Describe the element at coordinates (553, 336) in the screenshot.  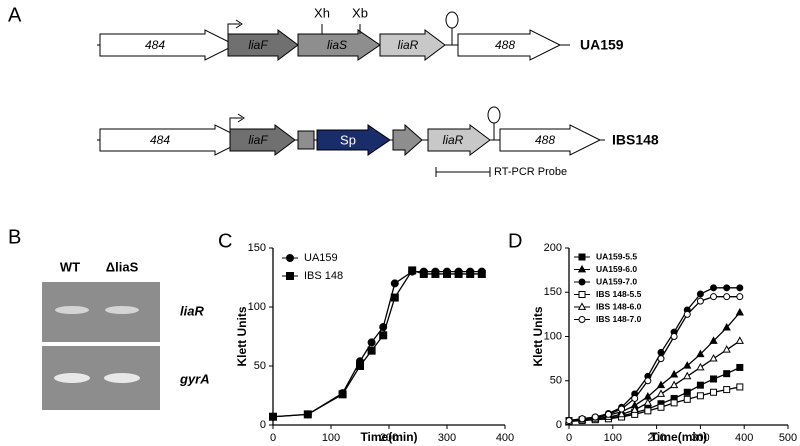
I see `y-tick-label: 100` at that location.